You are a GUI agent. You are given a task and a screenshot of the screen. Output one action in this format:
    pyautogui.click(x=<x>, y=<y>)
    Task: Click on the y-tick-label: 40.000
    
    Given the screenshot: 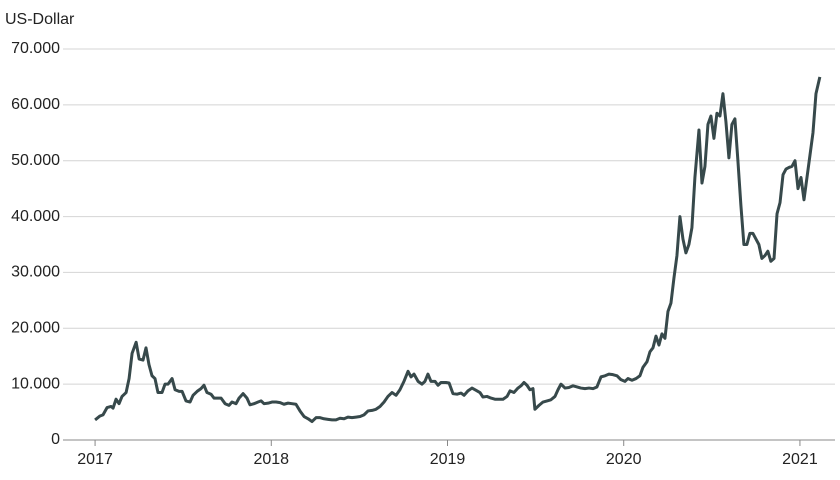 What is the action you would take?
    pyautogui.click(x=35, y=216)
    